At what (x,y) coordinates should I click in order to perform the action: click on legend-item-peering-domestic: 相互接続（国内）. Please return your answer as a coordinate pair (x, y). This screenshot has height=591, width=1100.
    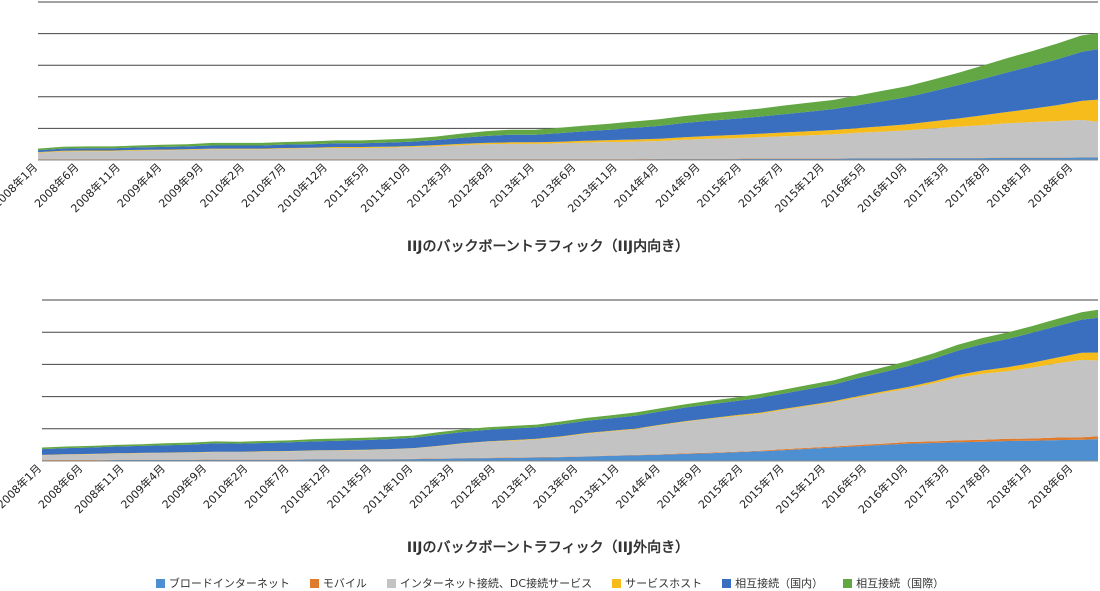
    Looking at the image, I should click on (772, 583).